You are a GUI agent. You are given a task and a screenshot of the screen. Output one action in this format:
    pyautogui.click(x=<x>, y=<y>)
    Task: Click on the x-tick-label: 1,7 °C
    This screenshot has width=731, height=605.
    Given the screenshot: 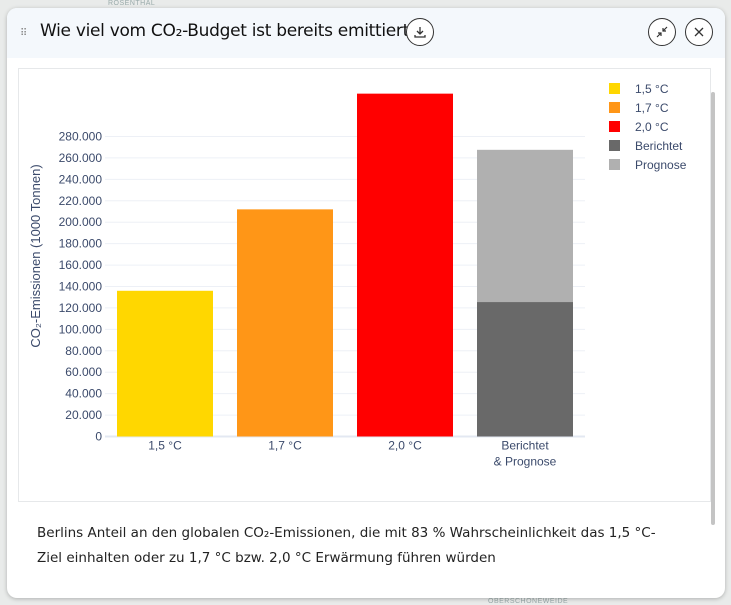 What is the action you would take?
    pyautogui.click(x=285, y=446)
    